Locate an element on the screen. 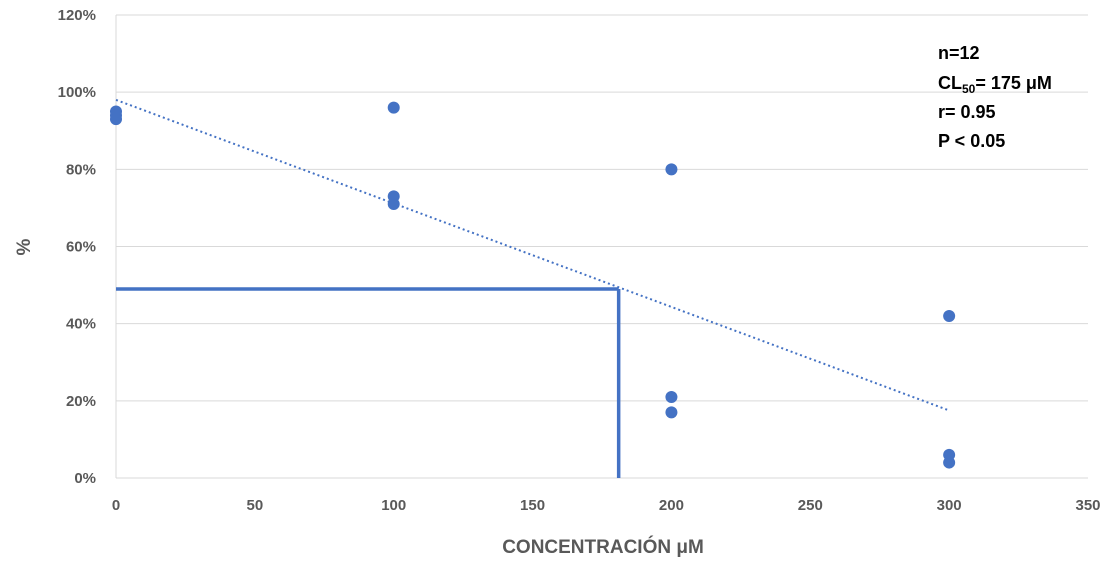  x-tick-label: 50 is located at coordinates (255, 505).